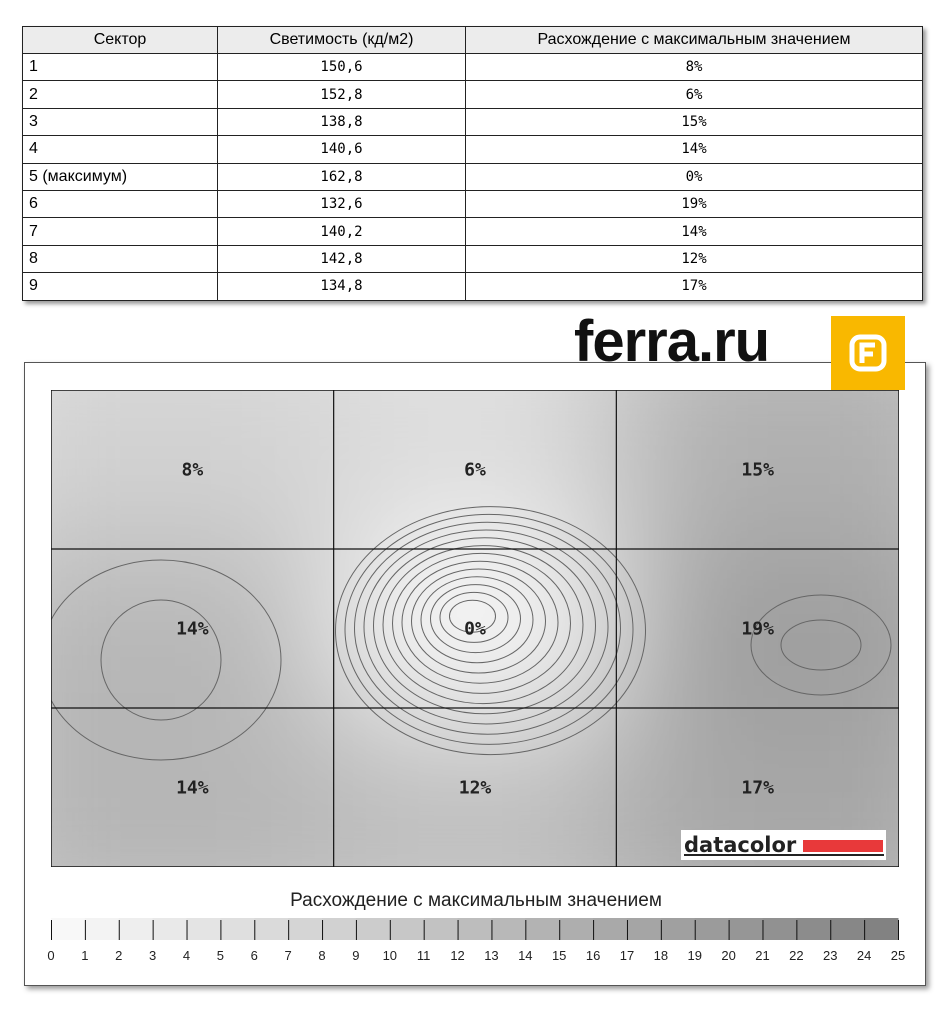 The width and height of the screenshot is (952, 1014). I want to click on svg-text: datacolor, so click(740, 845).